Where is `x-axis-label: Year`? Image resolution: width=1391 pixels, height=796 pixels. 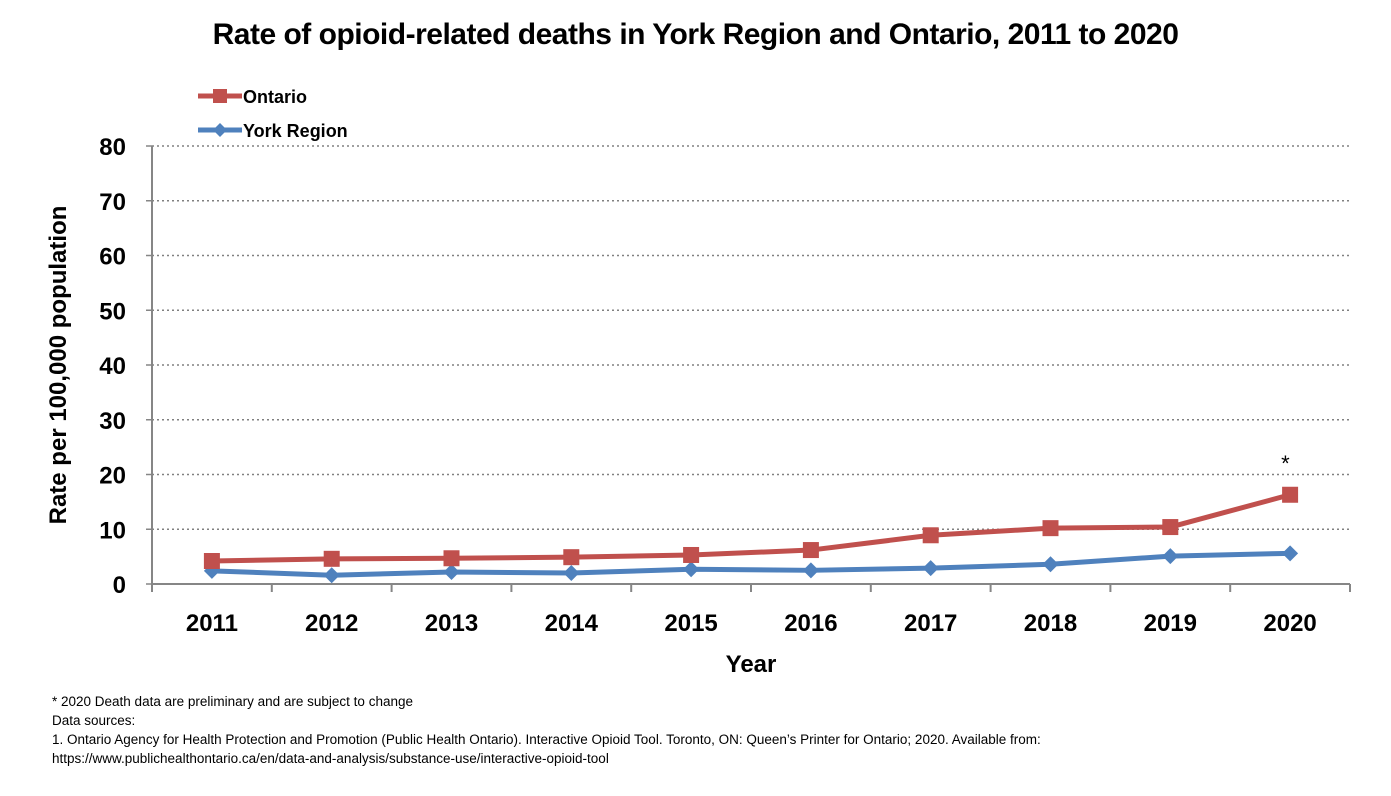 x-axis-label: Year is located at coordinates (751, 664).